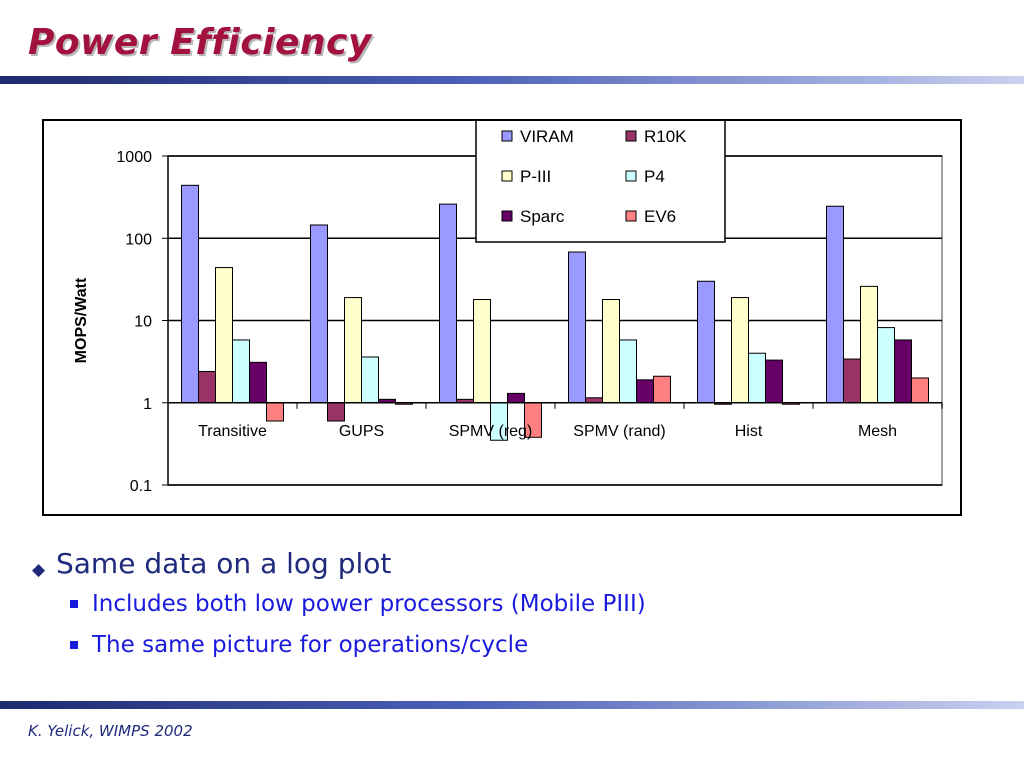 The height and width of the screenshot is (768, 1024). Describe the element at coordinates (491, 431) in the screenshot. I see `x-tick-label: SPMV (reg)` at that location.